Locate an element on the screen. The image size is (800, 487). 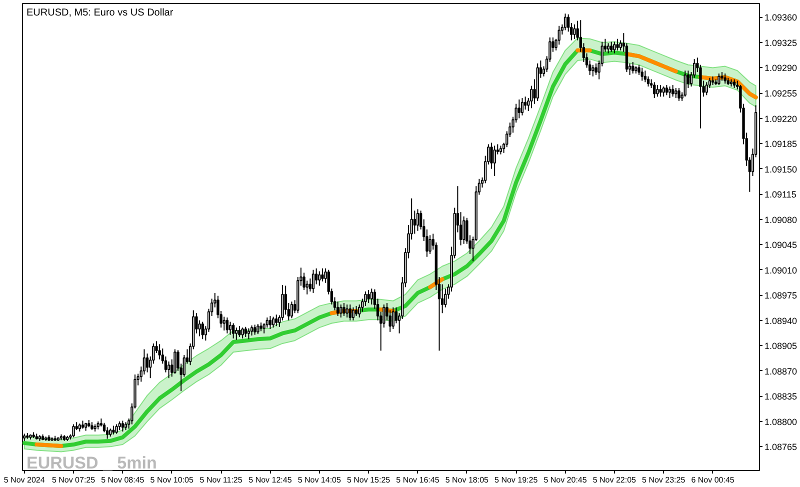
y-tick-label: 1.09045 is located at coordinates (781, 245).